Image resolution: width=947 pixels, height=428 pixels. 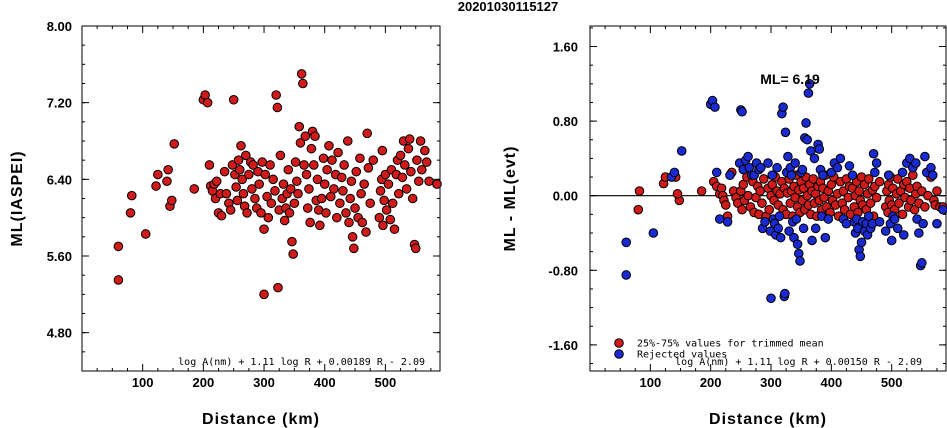 What do you see at coordinates (325, 382) in the screenshot?
I see `x-tick-label: 400` at bounding box center [325, 382].